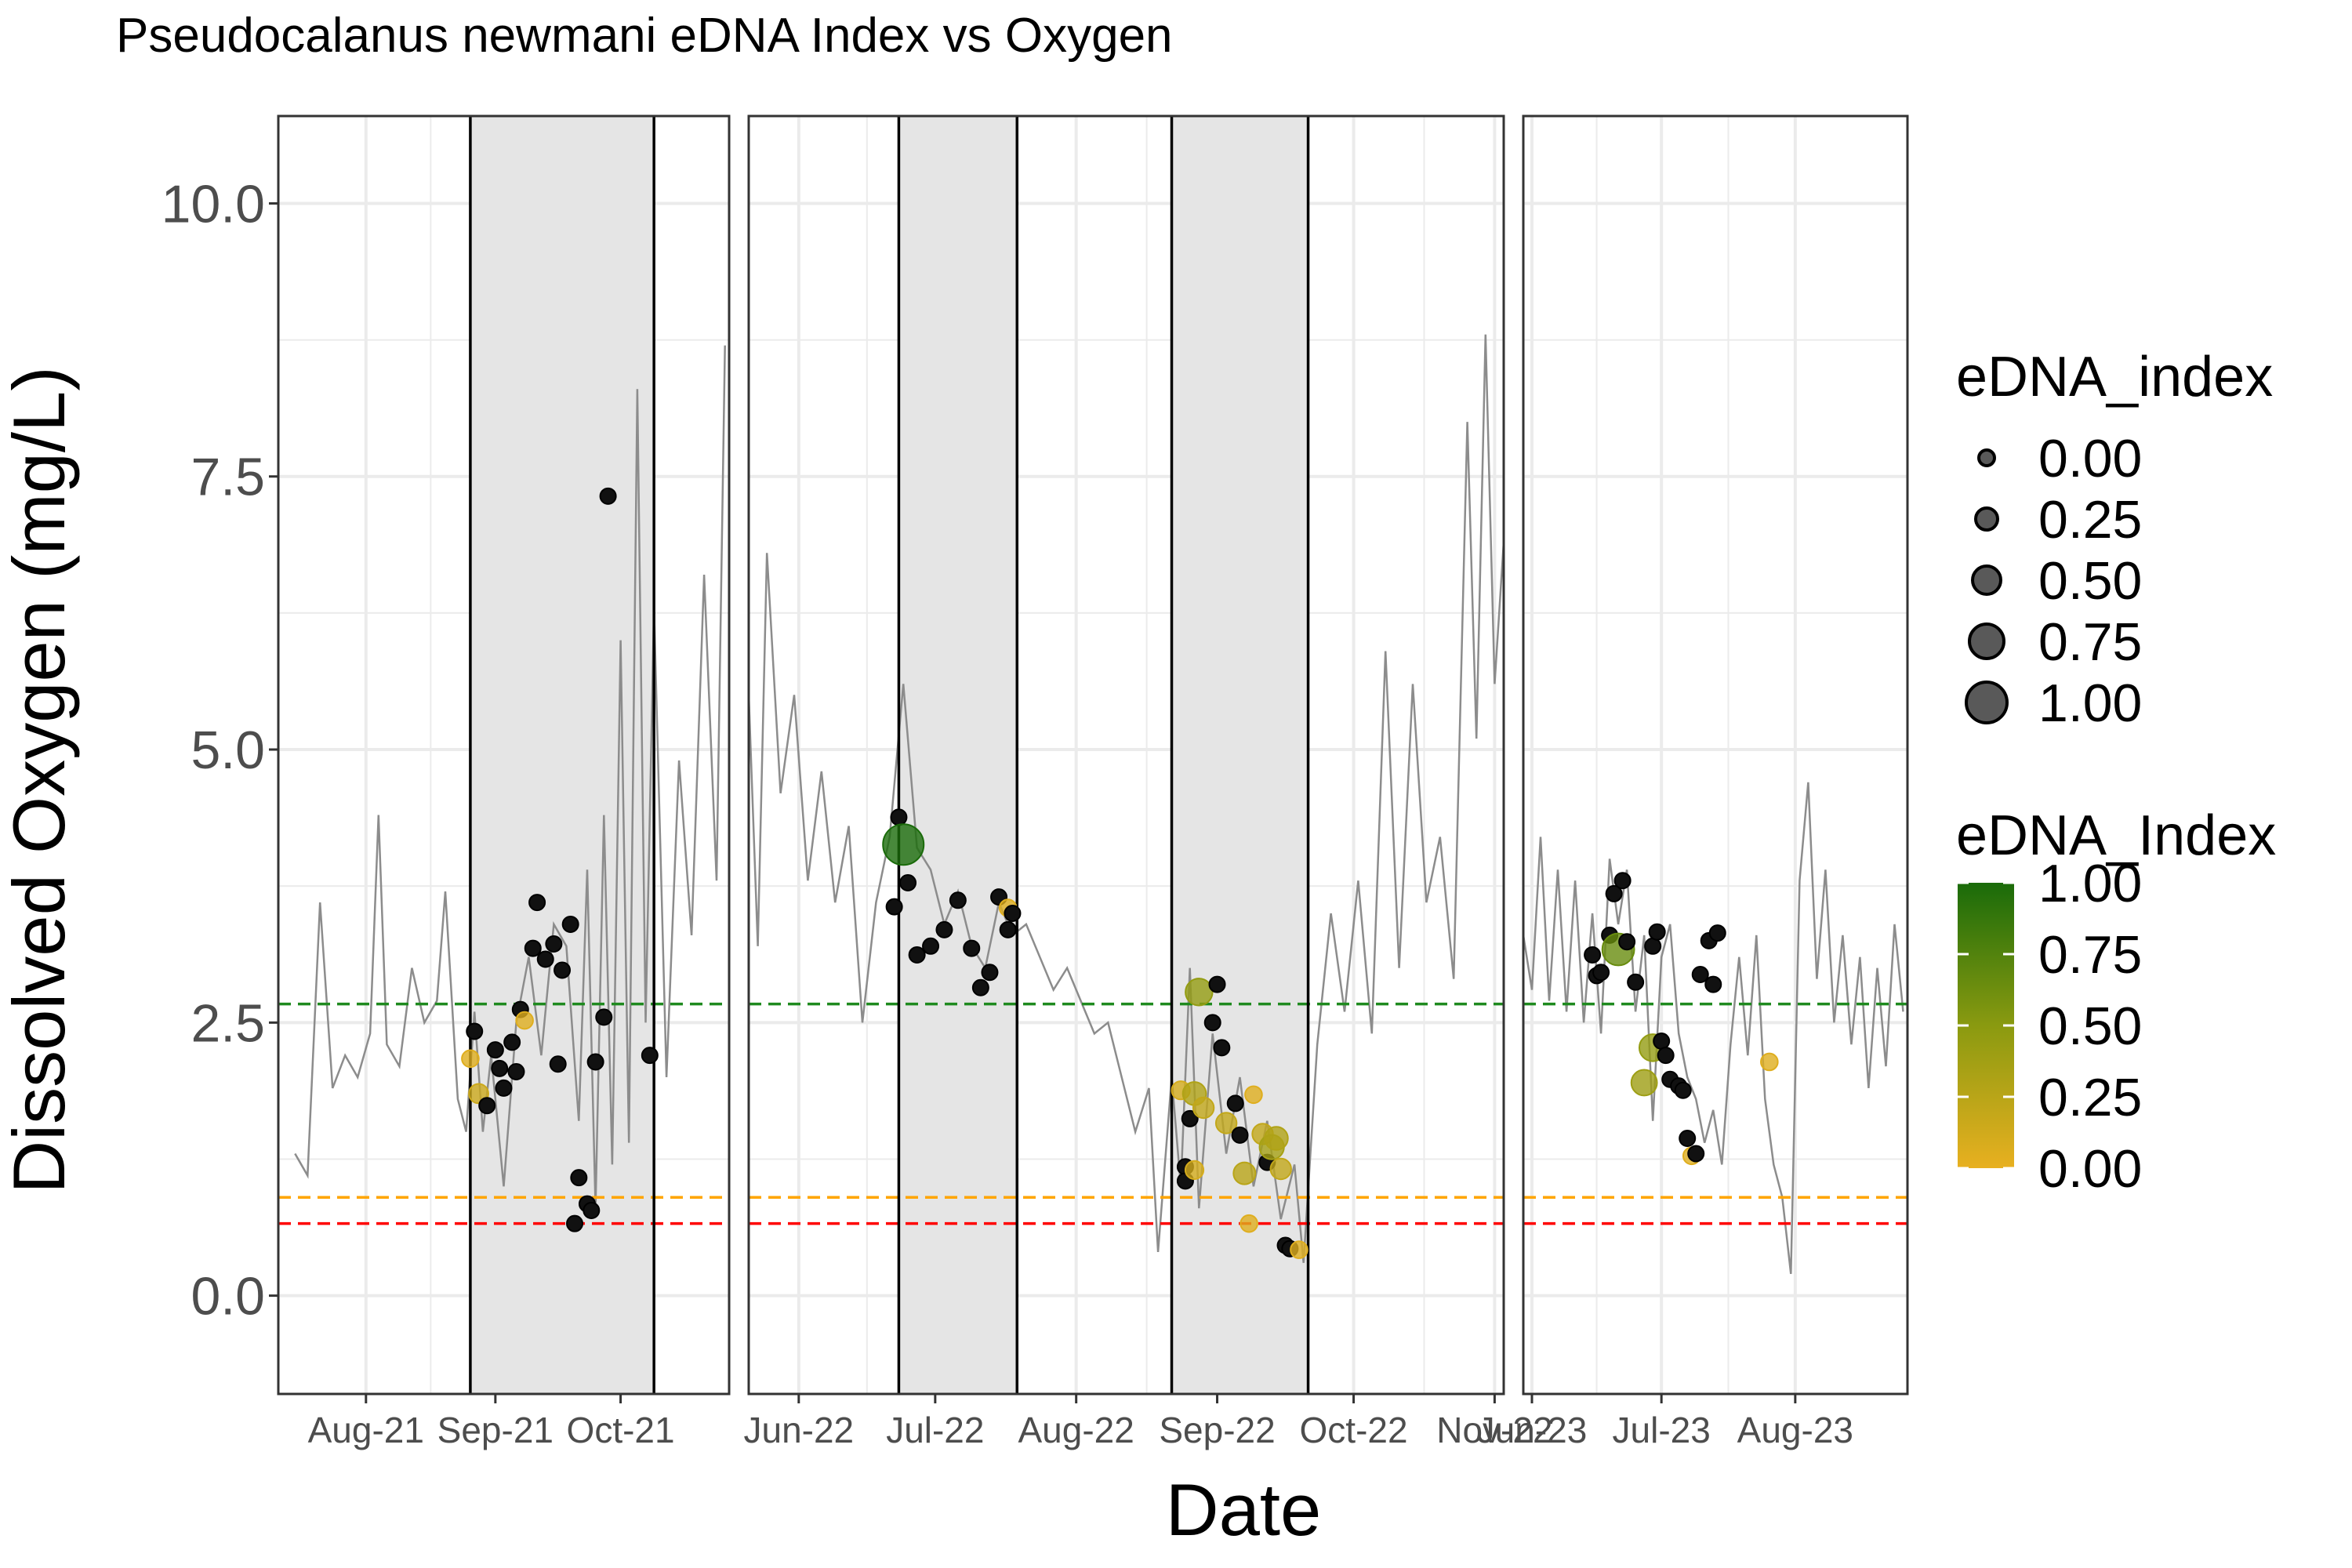 Image resolution: width=2352 pixels, height=1568 pixels. I want to click on size-legend-label: 1.00, so click(2090, 703).